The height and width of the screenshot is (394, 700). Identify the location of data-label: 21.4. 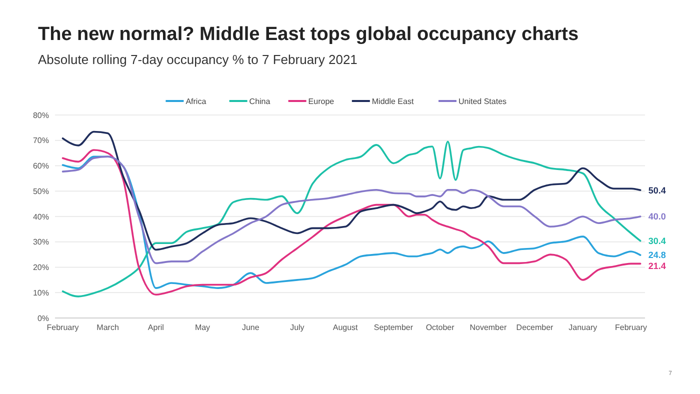
(657, 266).